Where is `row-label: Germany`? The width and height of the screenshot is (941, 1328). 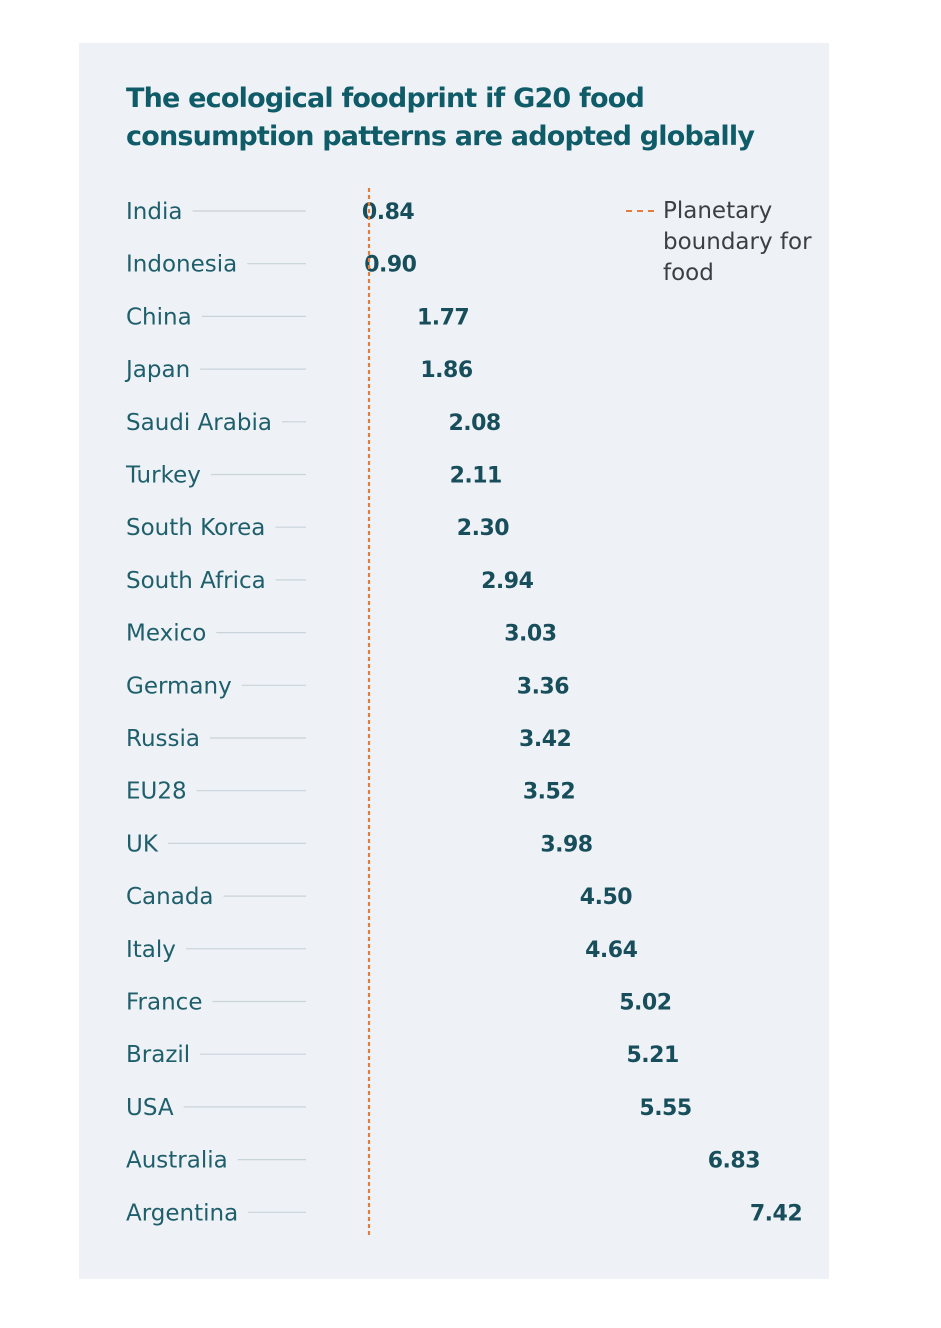
row-label: Germany is located at coordinates (179, 686).